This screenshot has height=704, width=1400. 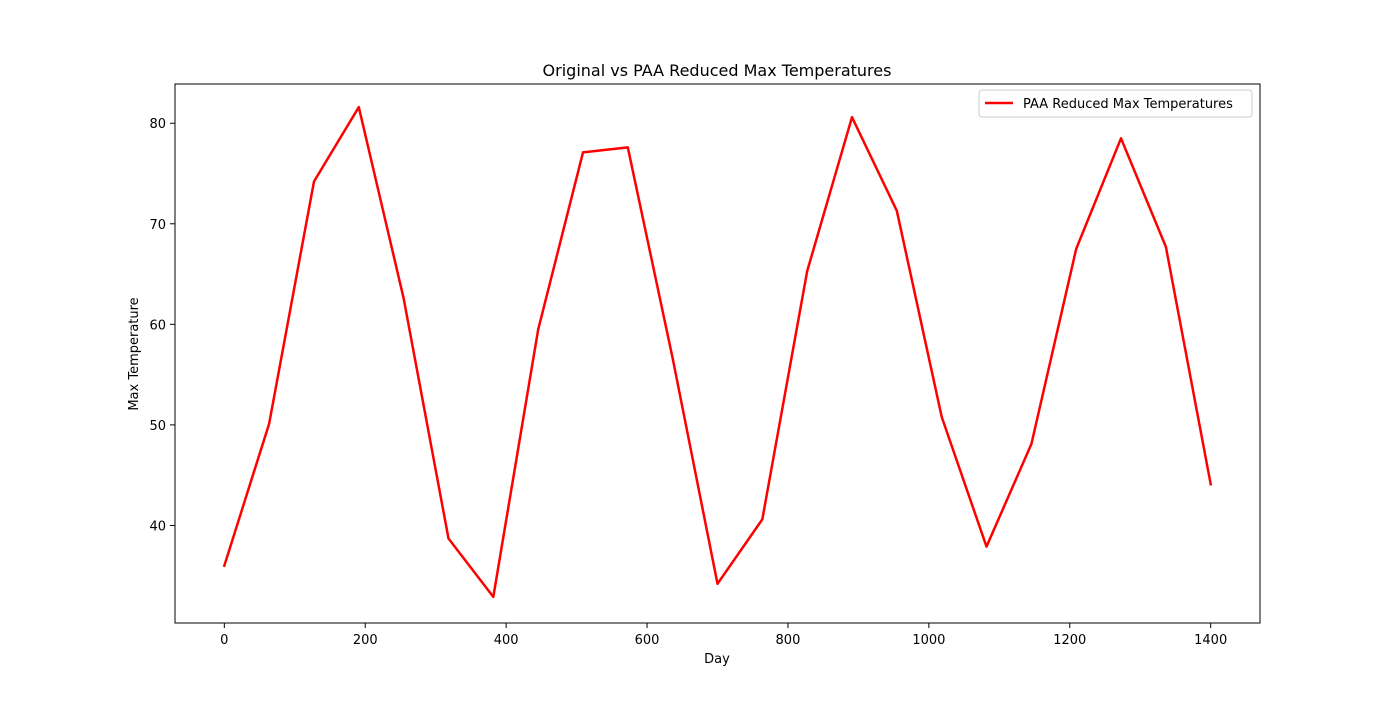 What do you see at coordinates (157, 526) in the screenshot?
I see `y-tick-label: 40` at bounding box center [157, 526].